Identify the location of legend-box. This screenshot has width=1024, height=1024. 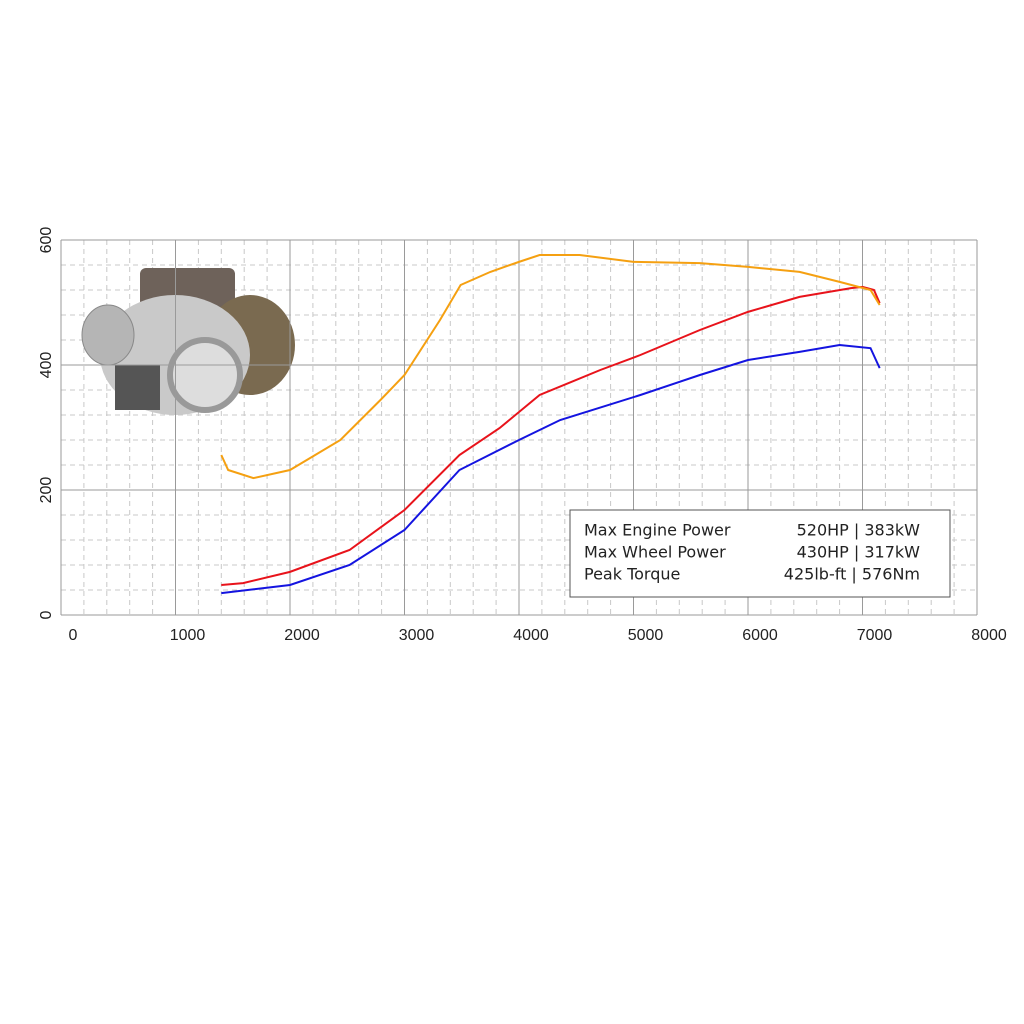
(760, 553).